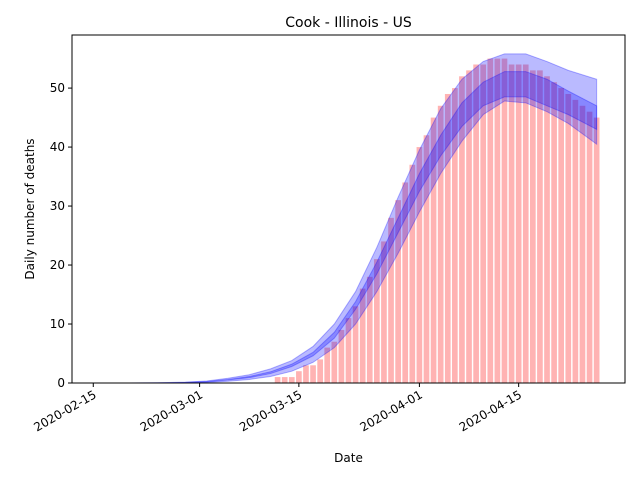  I want to click on x-axis-title: Date, so click(348, 458).